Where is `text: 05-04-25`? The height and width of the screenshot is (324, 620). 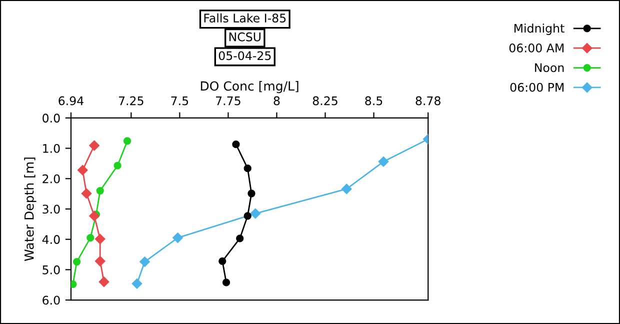
text: 05-04-25 is located at coordinates (244, 55).